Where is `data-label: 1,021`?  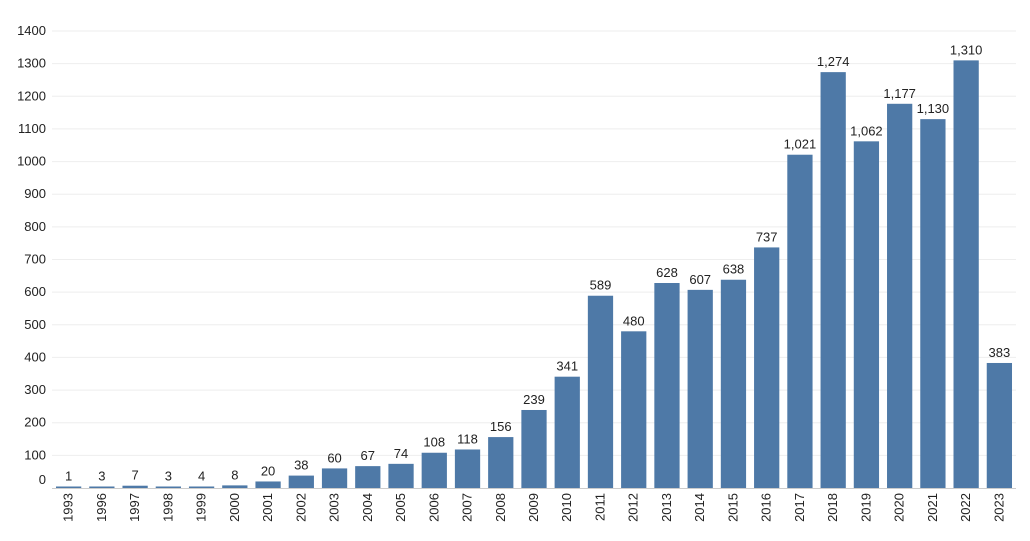
data-label: 1,021 is located at coordinates (800, 144).